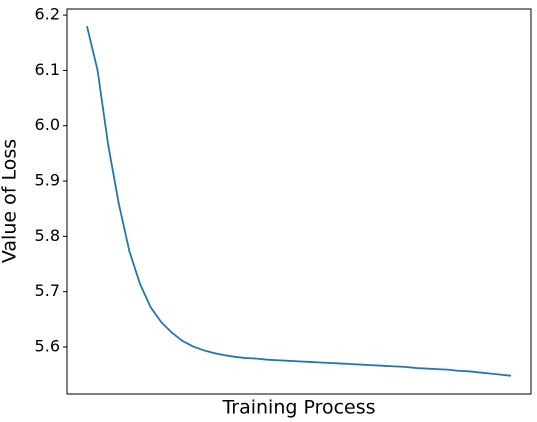 The width and height of the screenshot is (537, 422). Describe the element at coordinates (10, 201) in the screenshot. I see `y-axis-label: Value of Loss` at that location.